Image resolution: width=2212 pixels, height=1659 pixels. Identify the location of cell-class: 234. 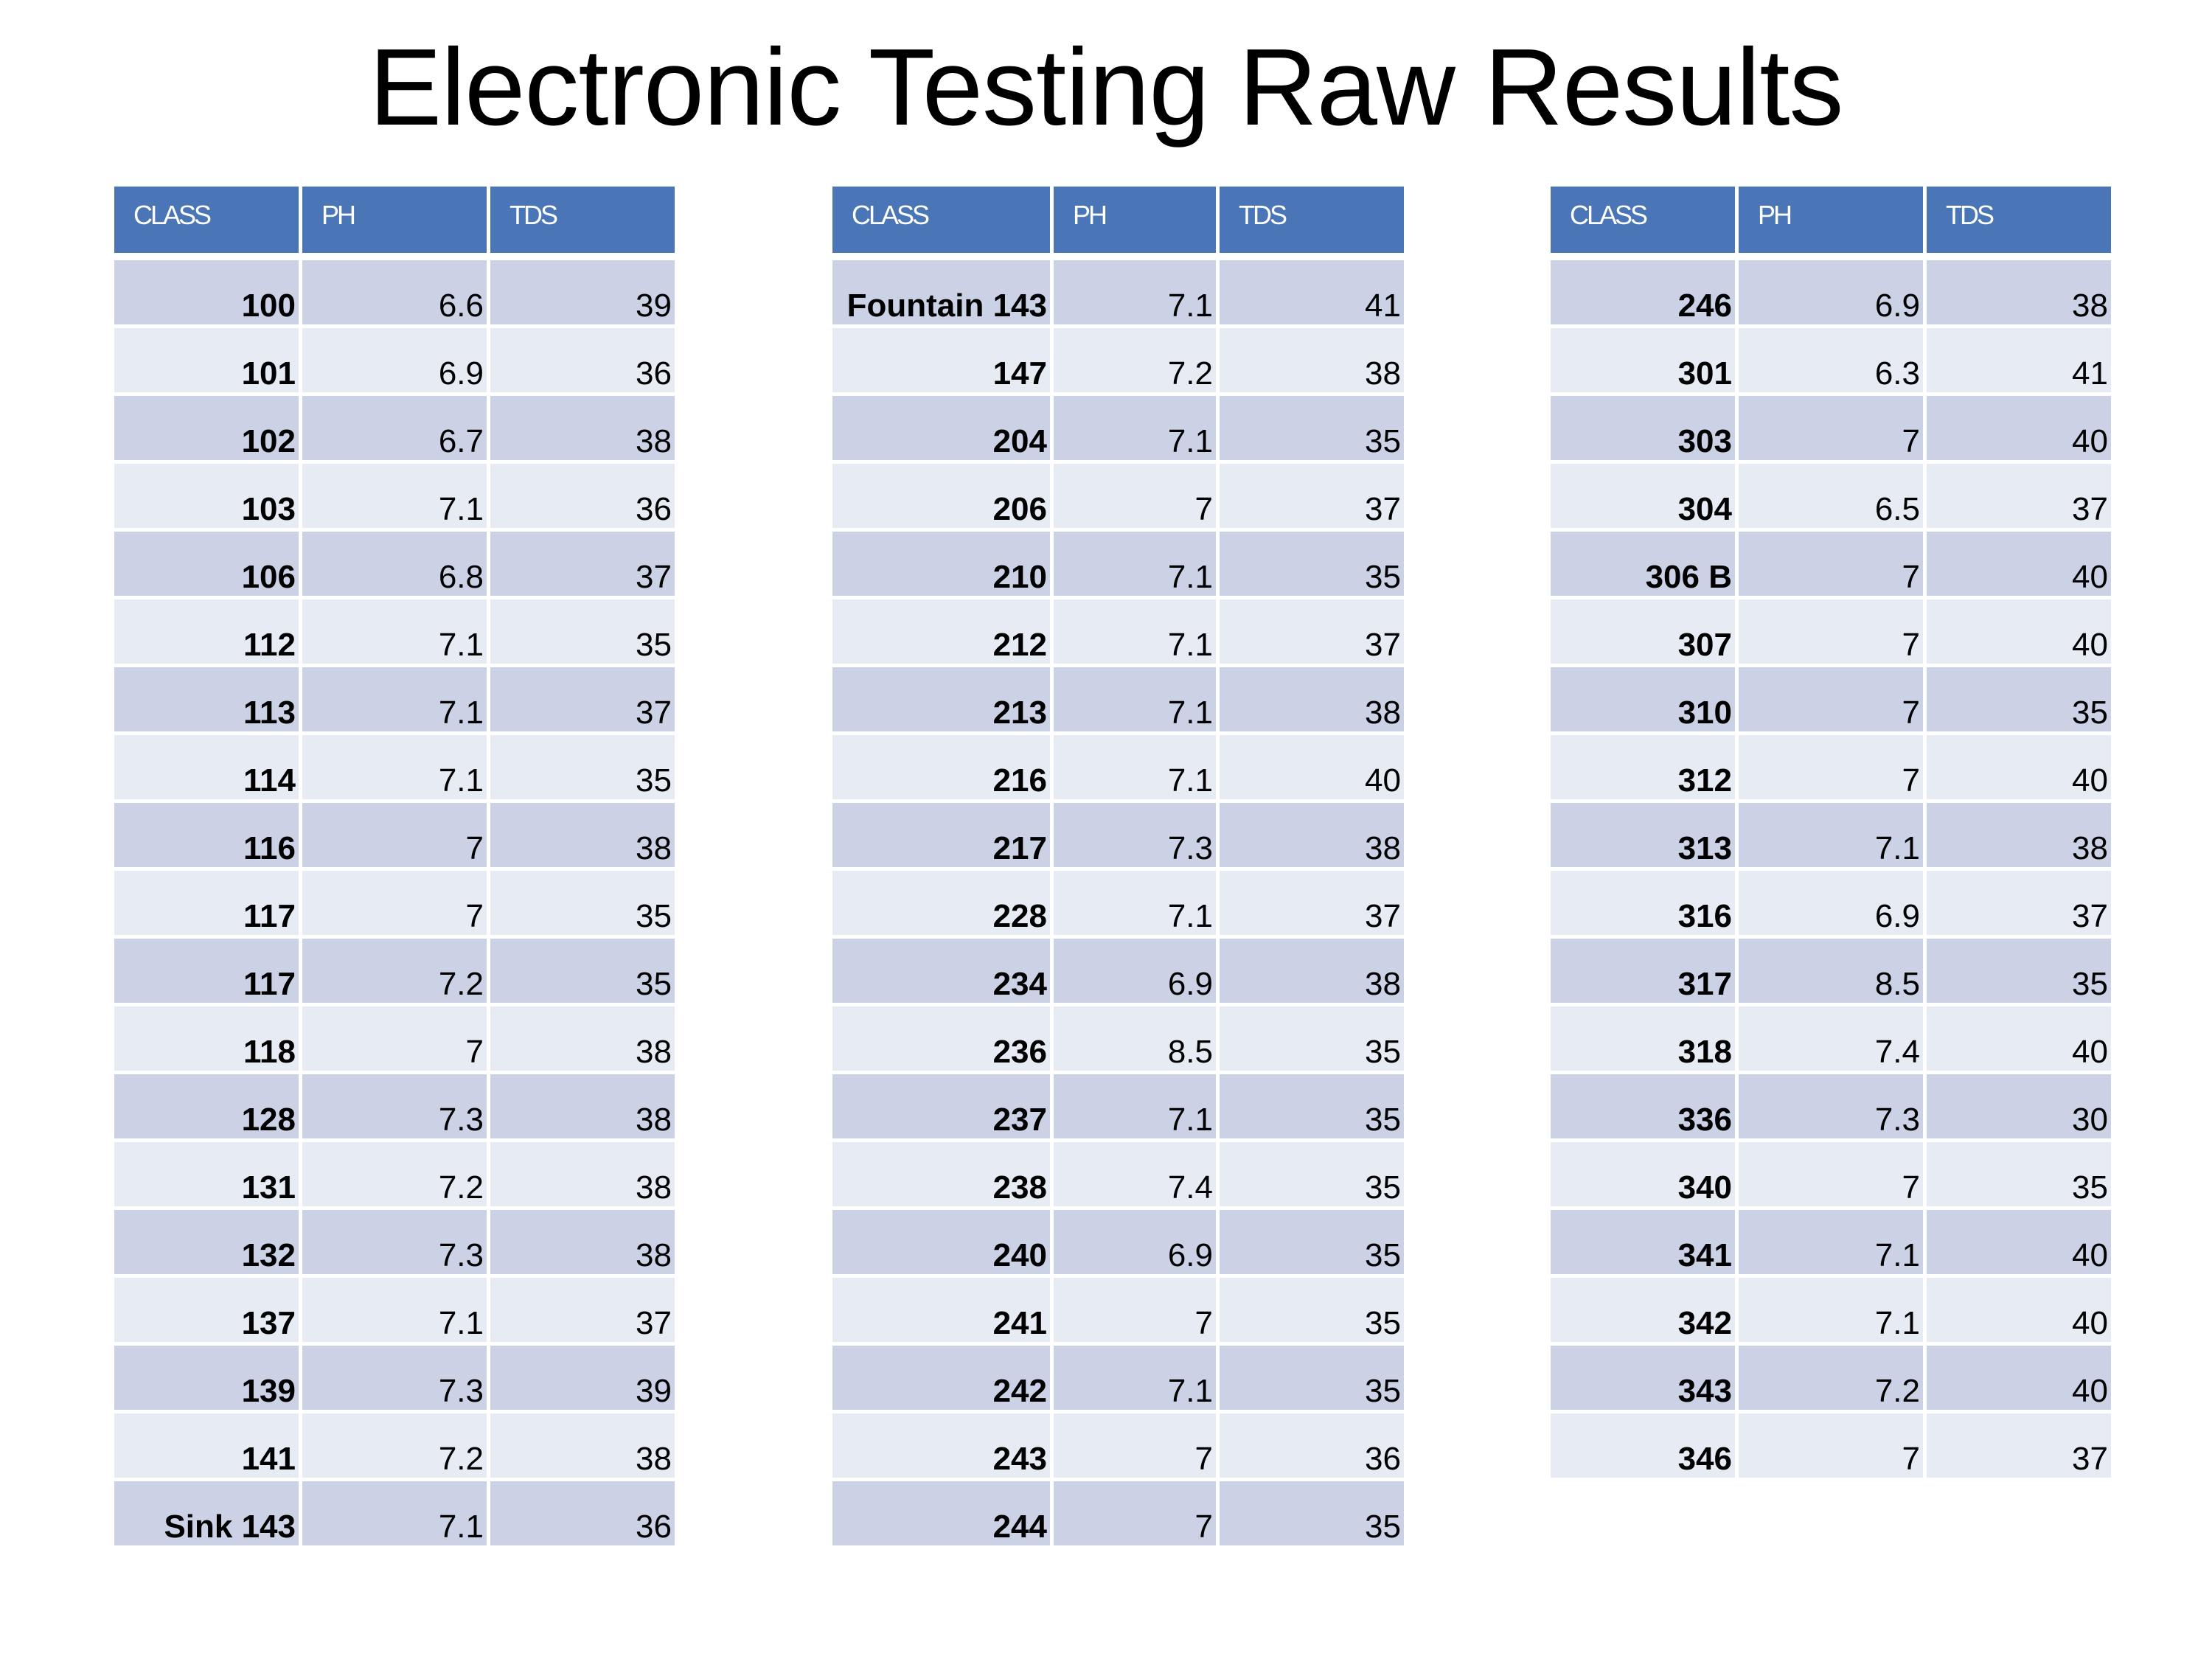
(941, 972).